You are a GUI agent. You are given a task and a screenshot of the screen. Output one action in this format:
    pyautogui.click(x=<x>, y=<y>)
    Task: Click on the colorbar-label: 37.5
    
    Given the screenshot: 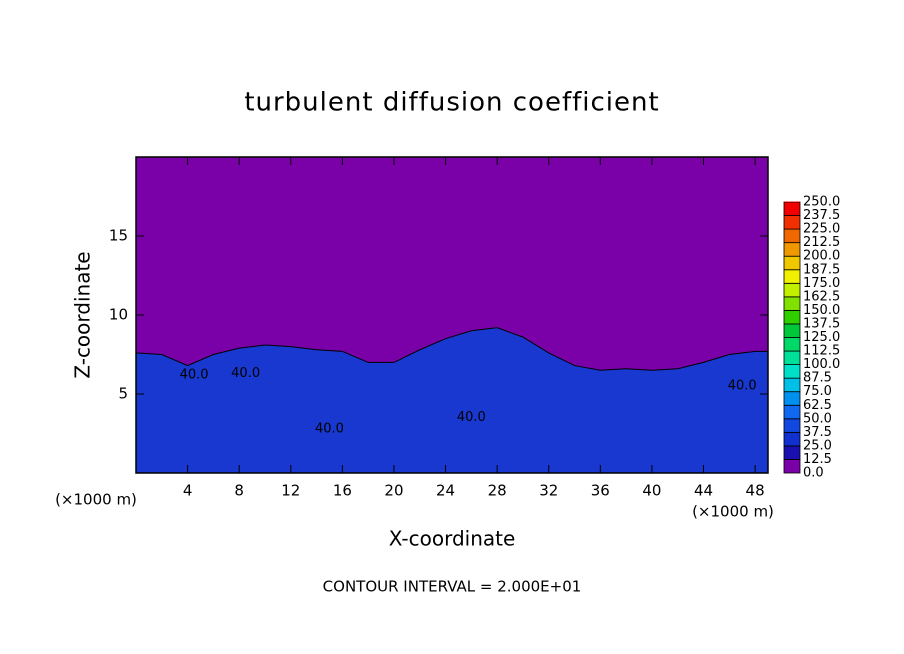 What is the action you would take?
    pyautogui.click(x=817, y=432)
    